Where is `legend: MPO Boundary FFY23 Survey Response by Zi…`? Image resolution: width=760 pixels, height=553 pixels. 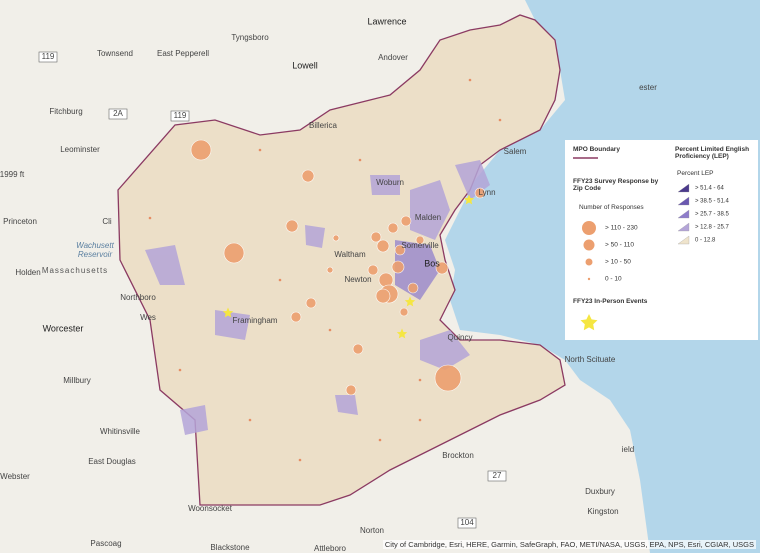
legend: MPO Boundary FFY23 Survey Response by Zi… is located at coordinates (661, 240).